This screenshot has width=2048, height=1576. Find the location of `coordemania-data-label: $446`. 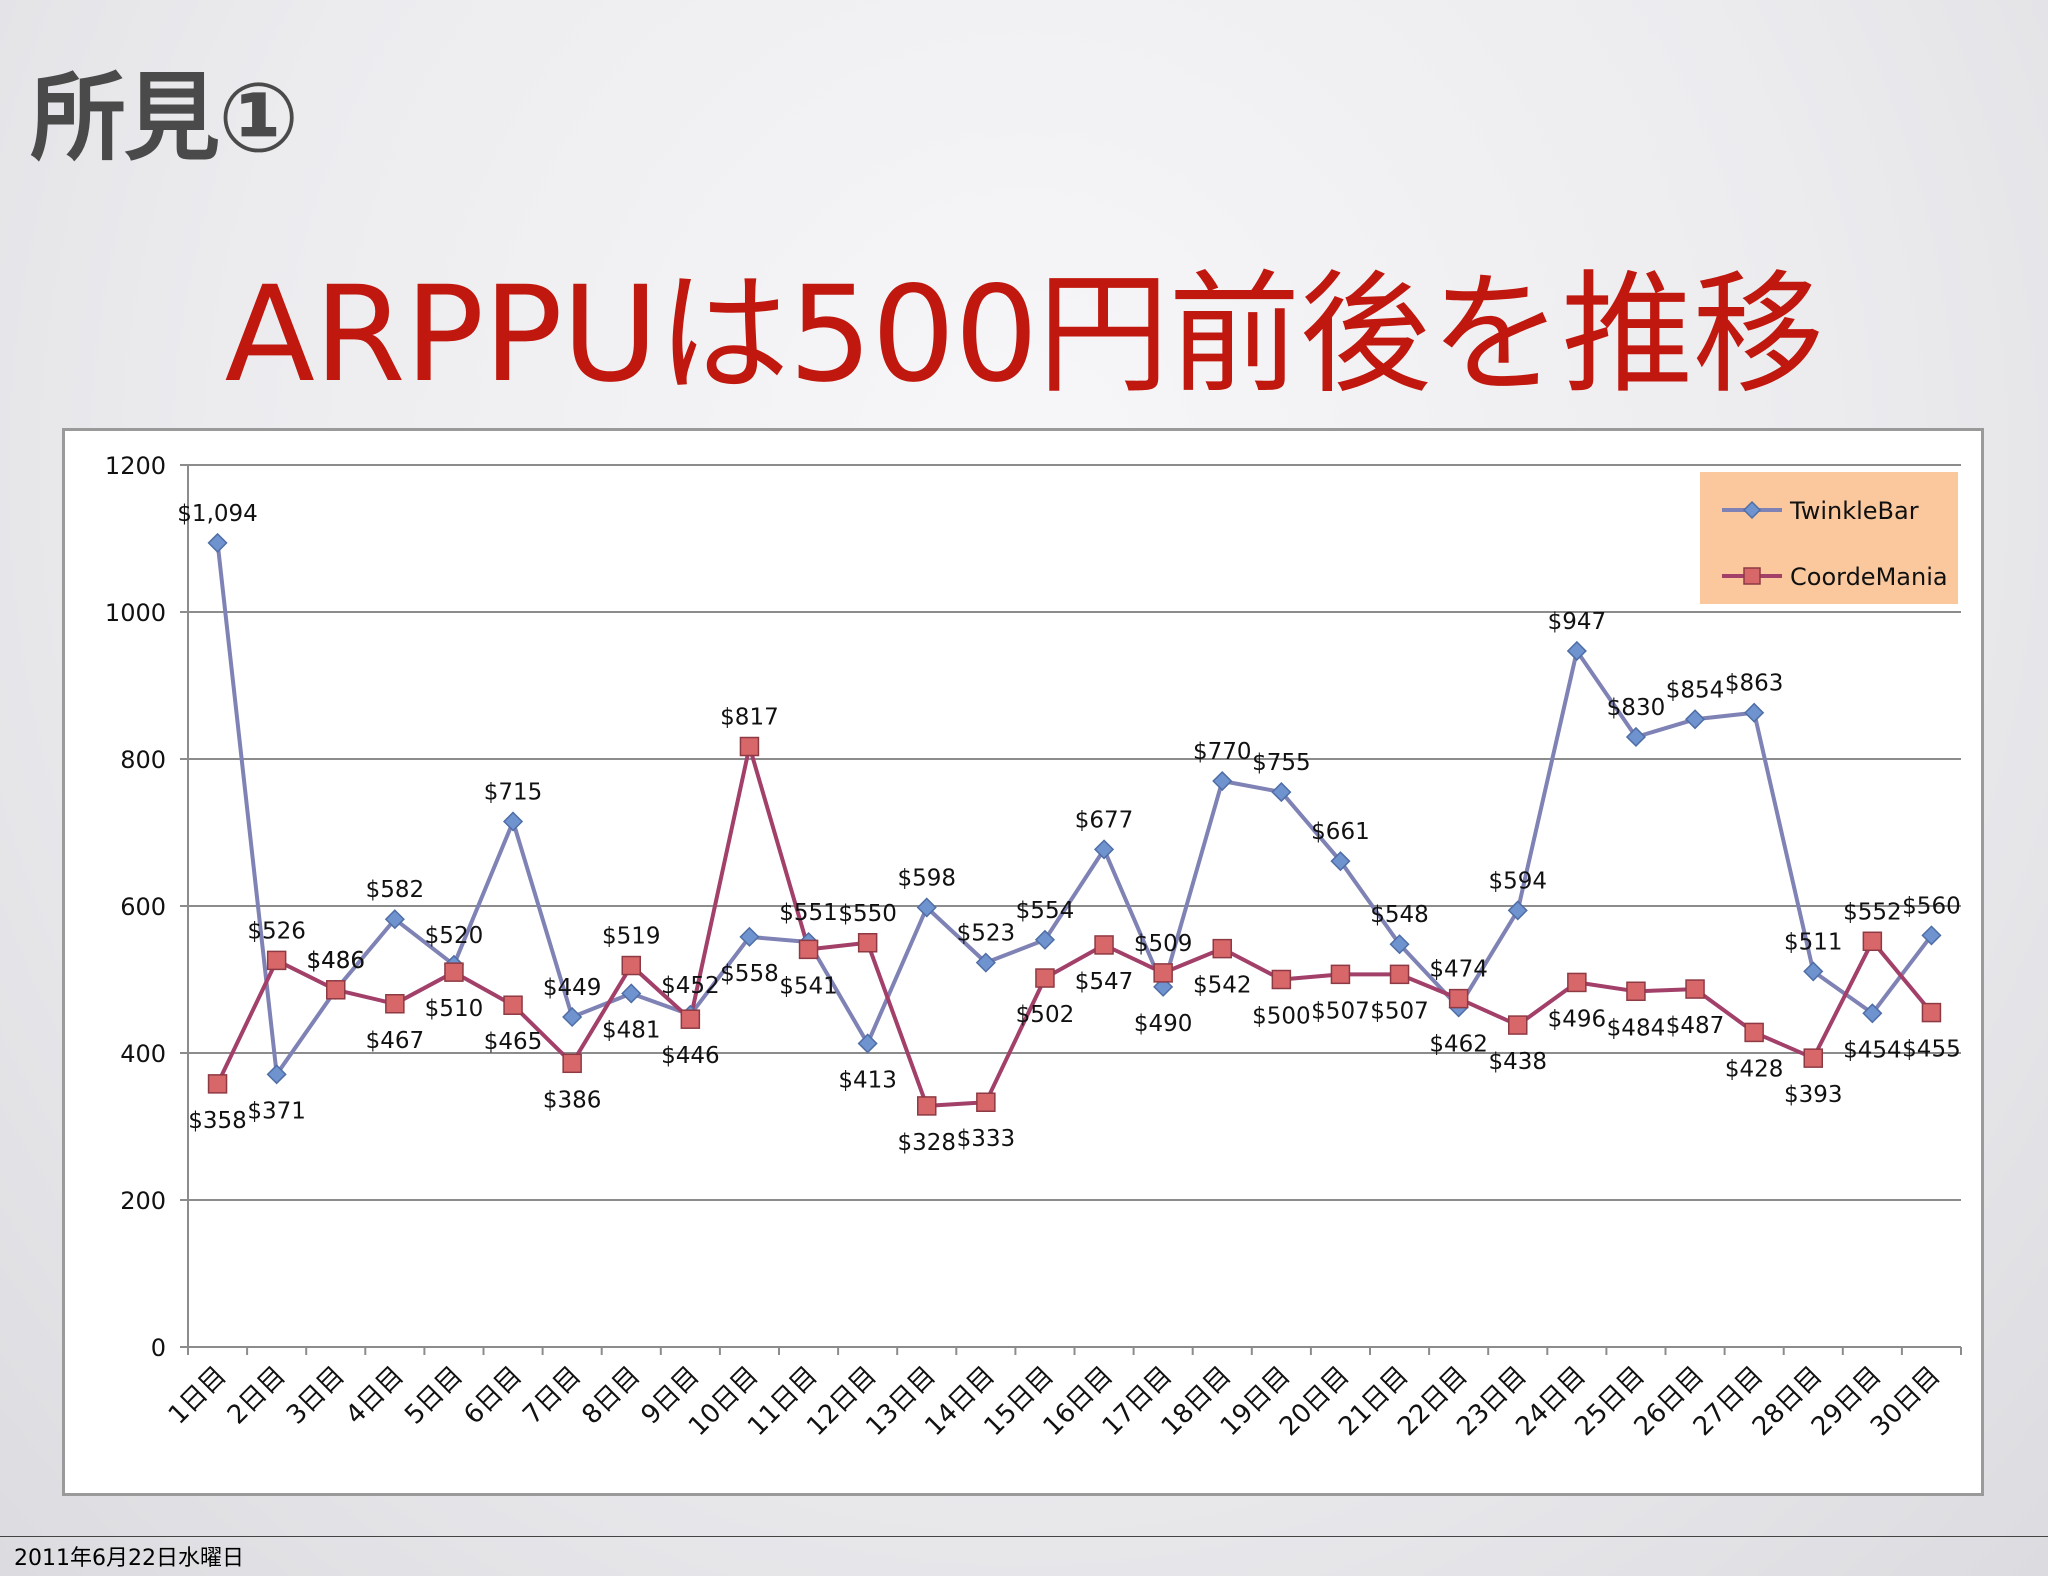

coordemania-data-label: $446 is located at coordinates (690, 1056).